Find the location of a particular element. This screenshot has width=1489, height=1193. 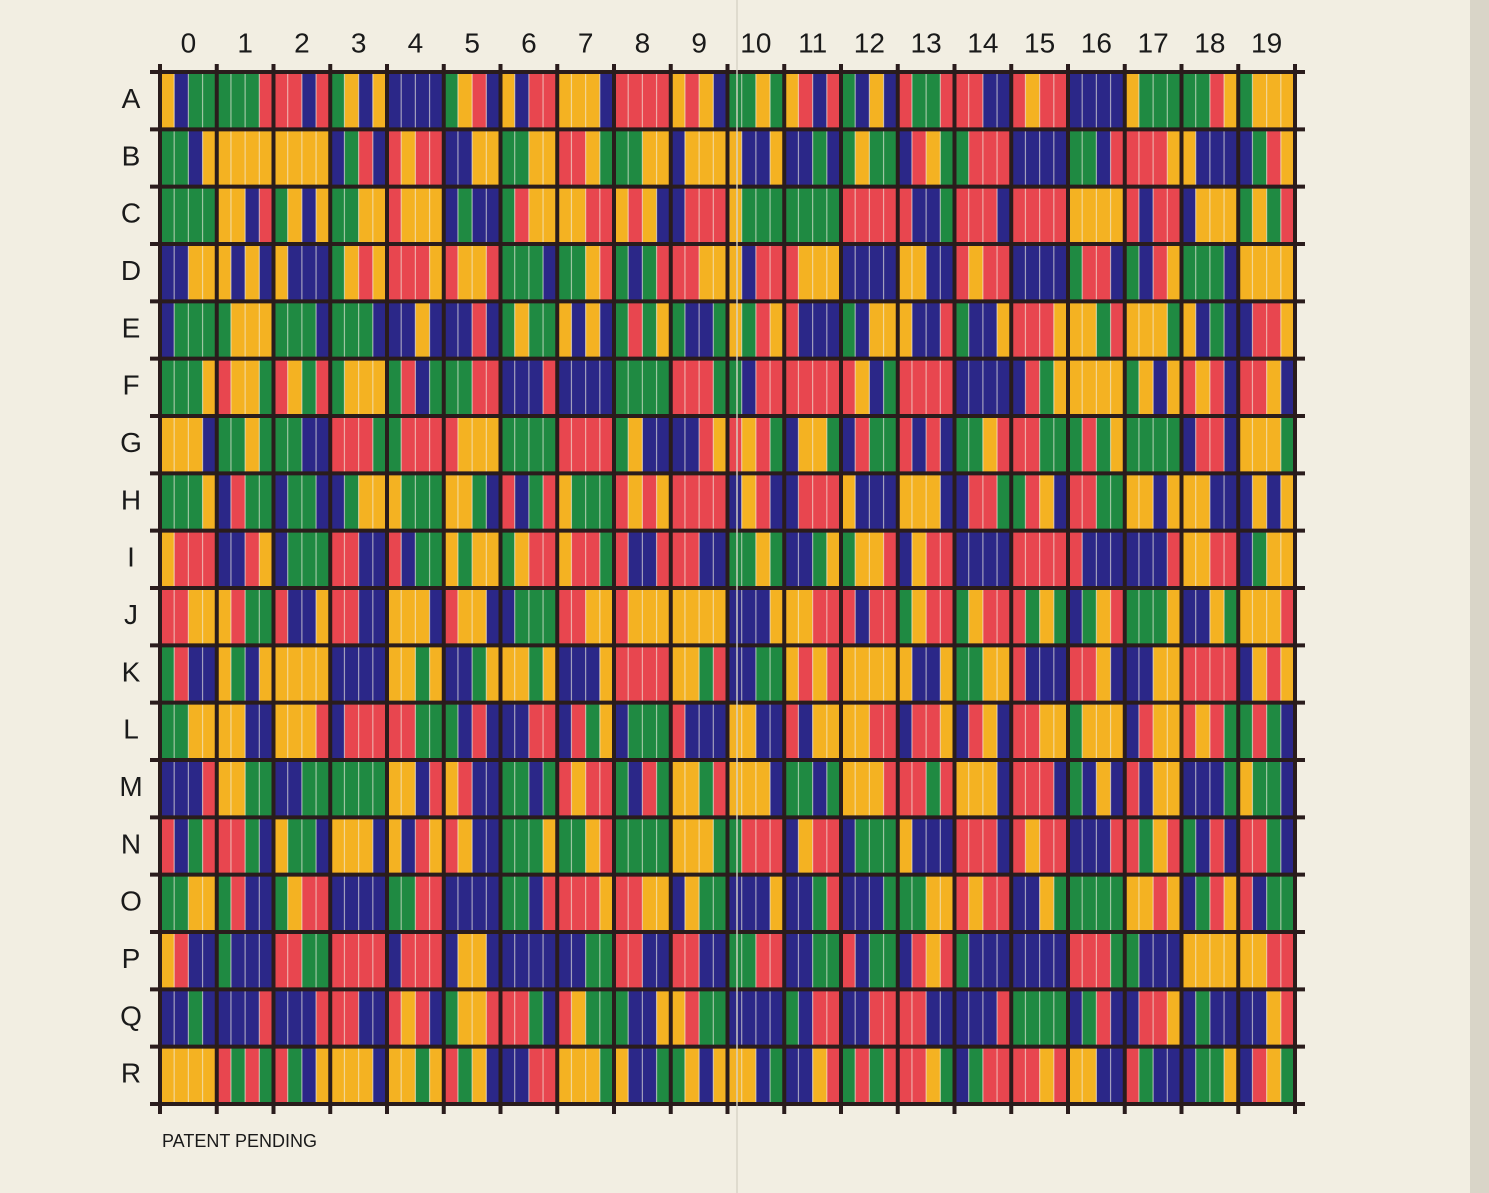

row-label: I is located at coordinates (131, 557).